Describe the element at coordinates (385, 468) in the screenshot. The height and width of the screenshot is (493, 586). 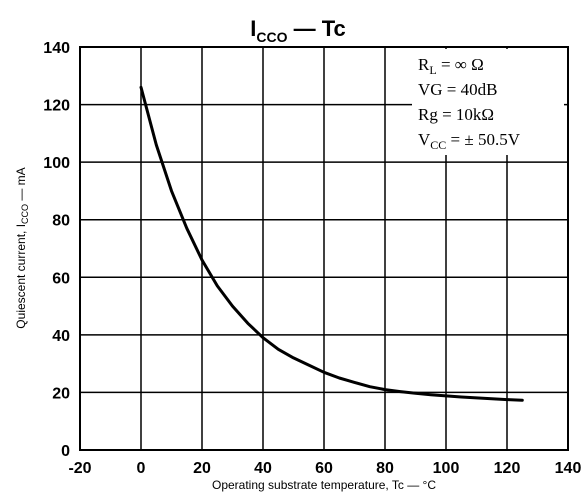
I see `x-tick-label: 80` at that location.